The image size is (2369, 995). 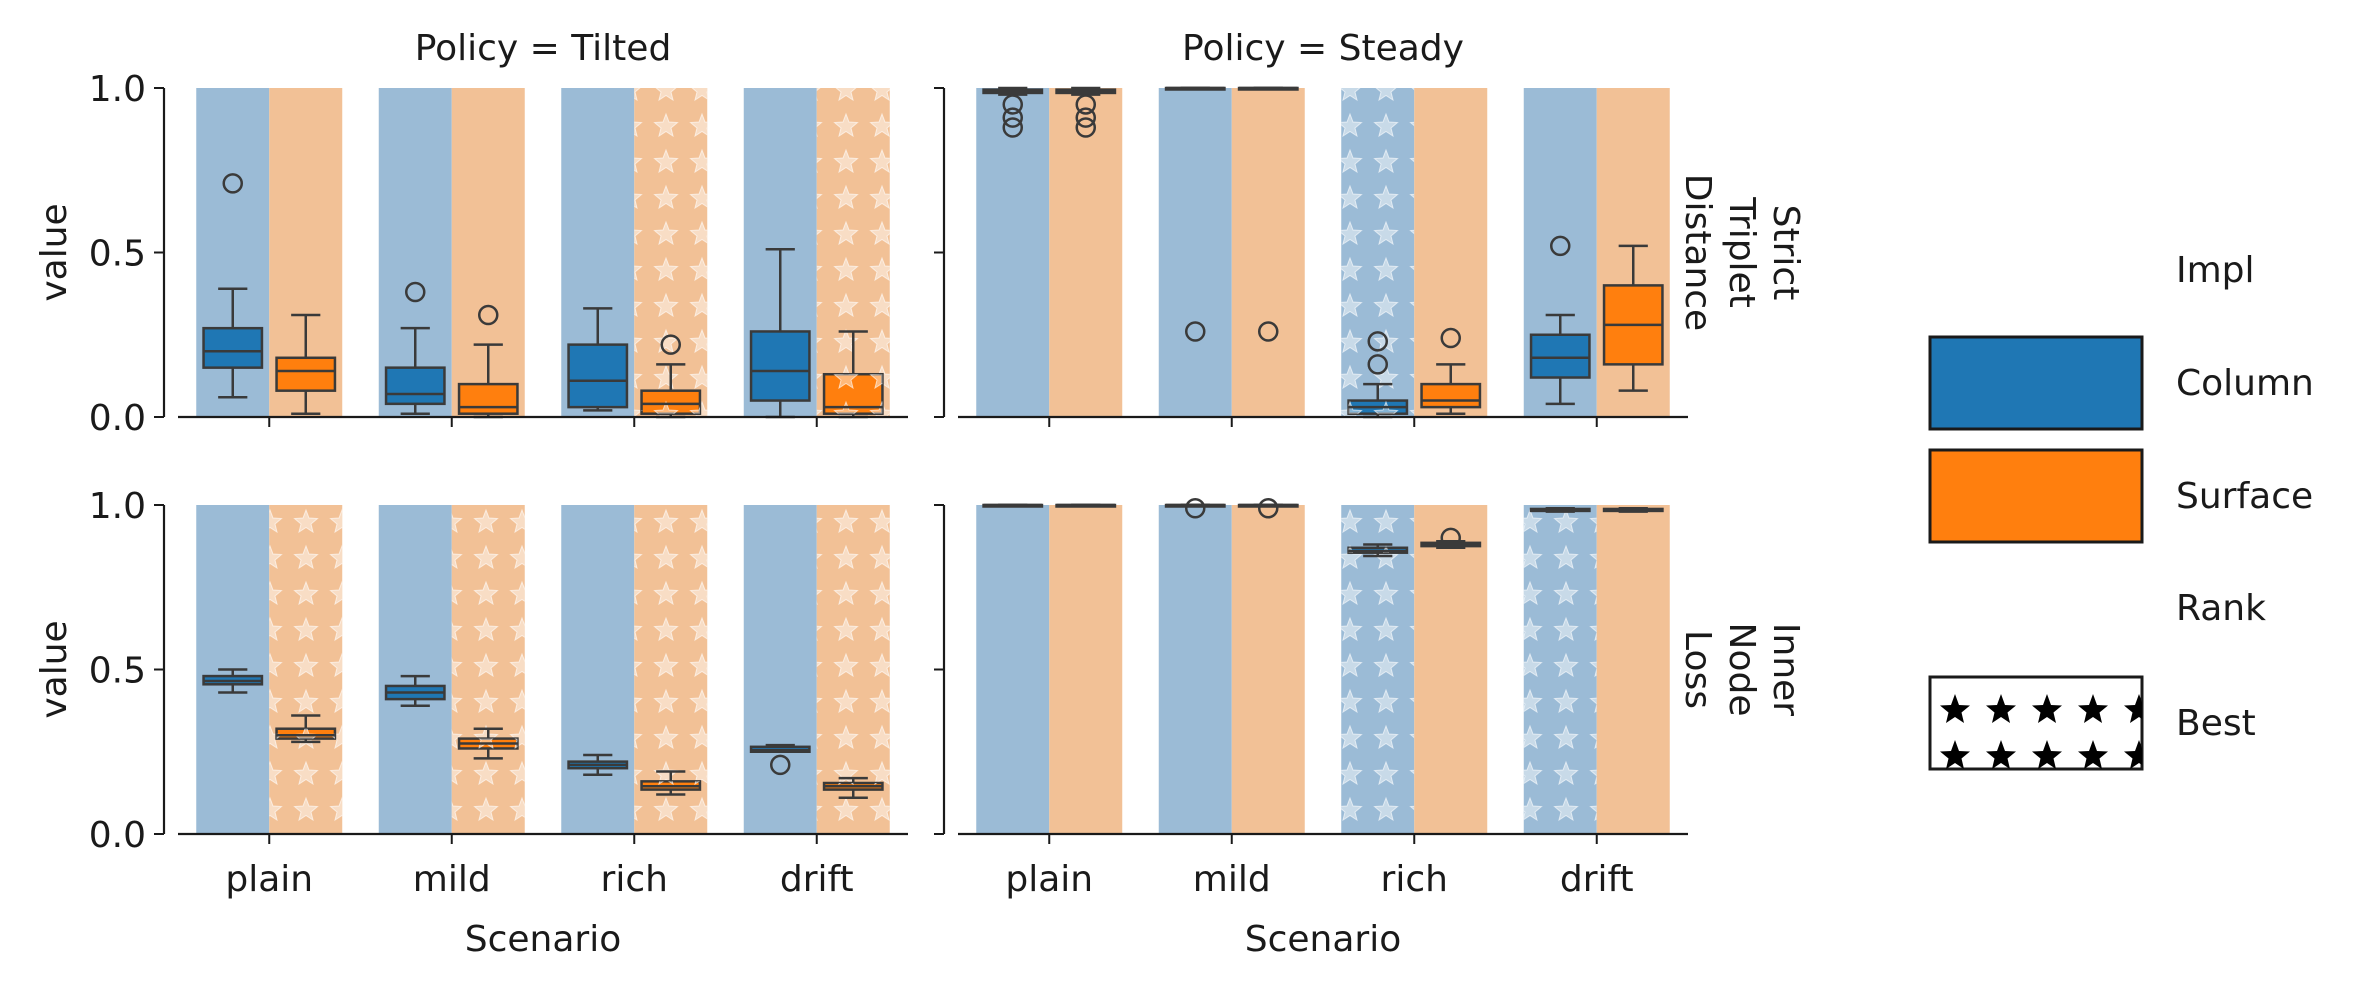 I want to click on legend-label: Surface, so click(x=2244, y=496).